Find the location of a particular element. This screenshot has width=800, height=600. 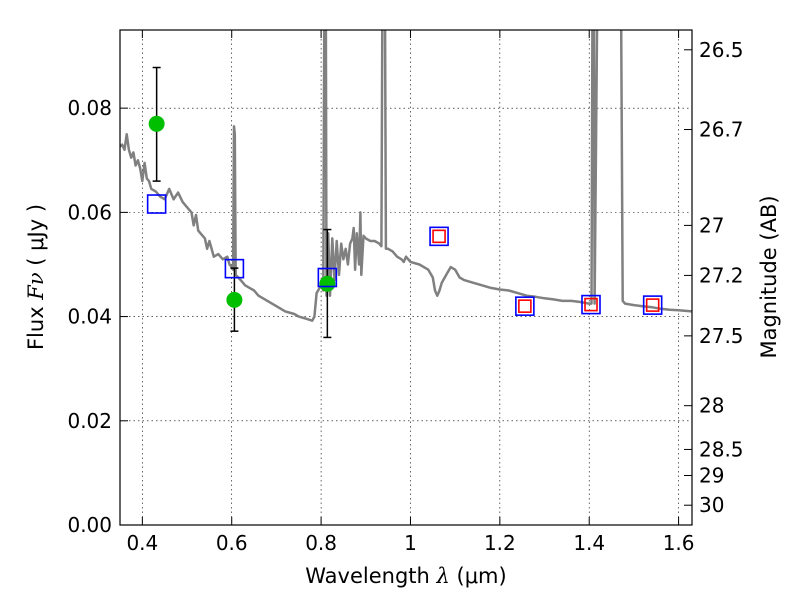

y2-tick-label: 27 is located at coordinates (711, 225).